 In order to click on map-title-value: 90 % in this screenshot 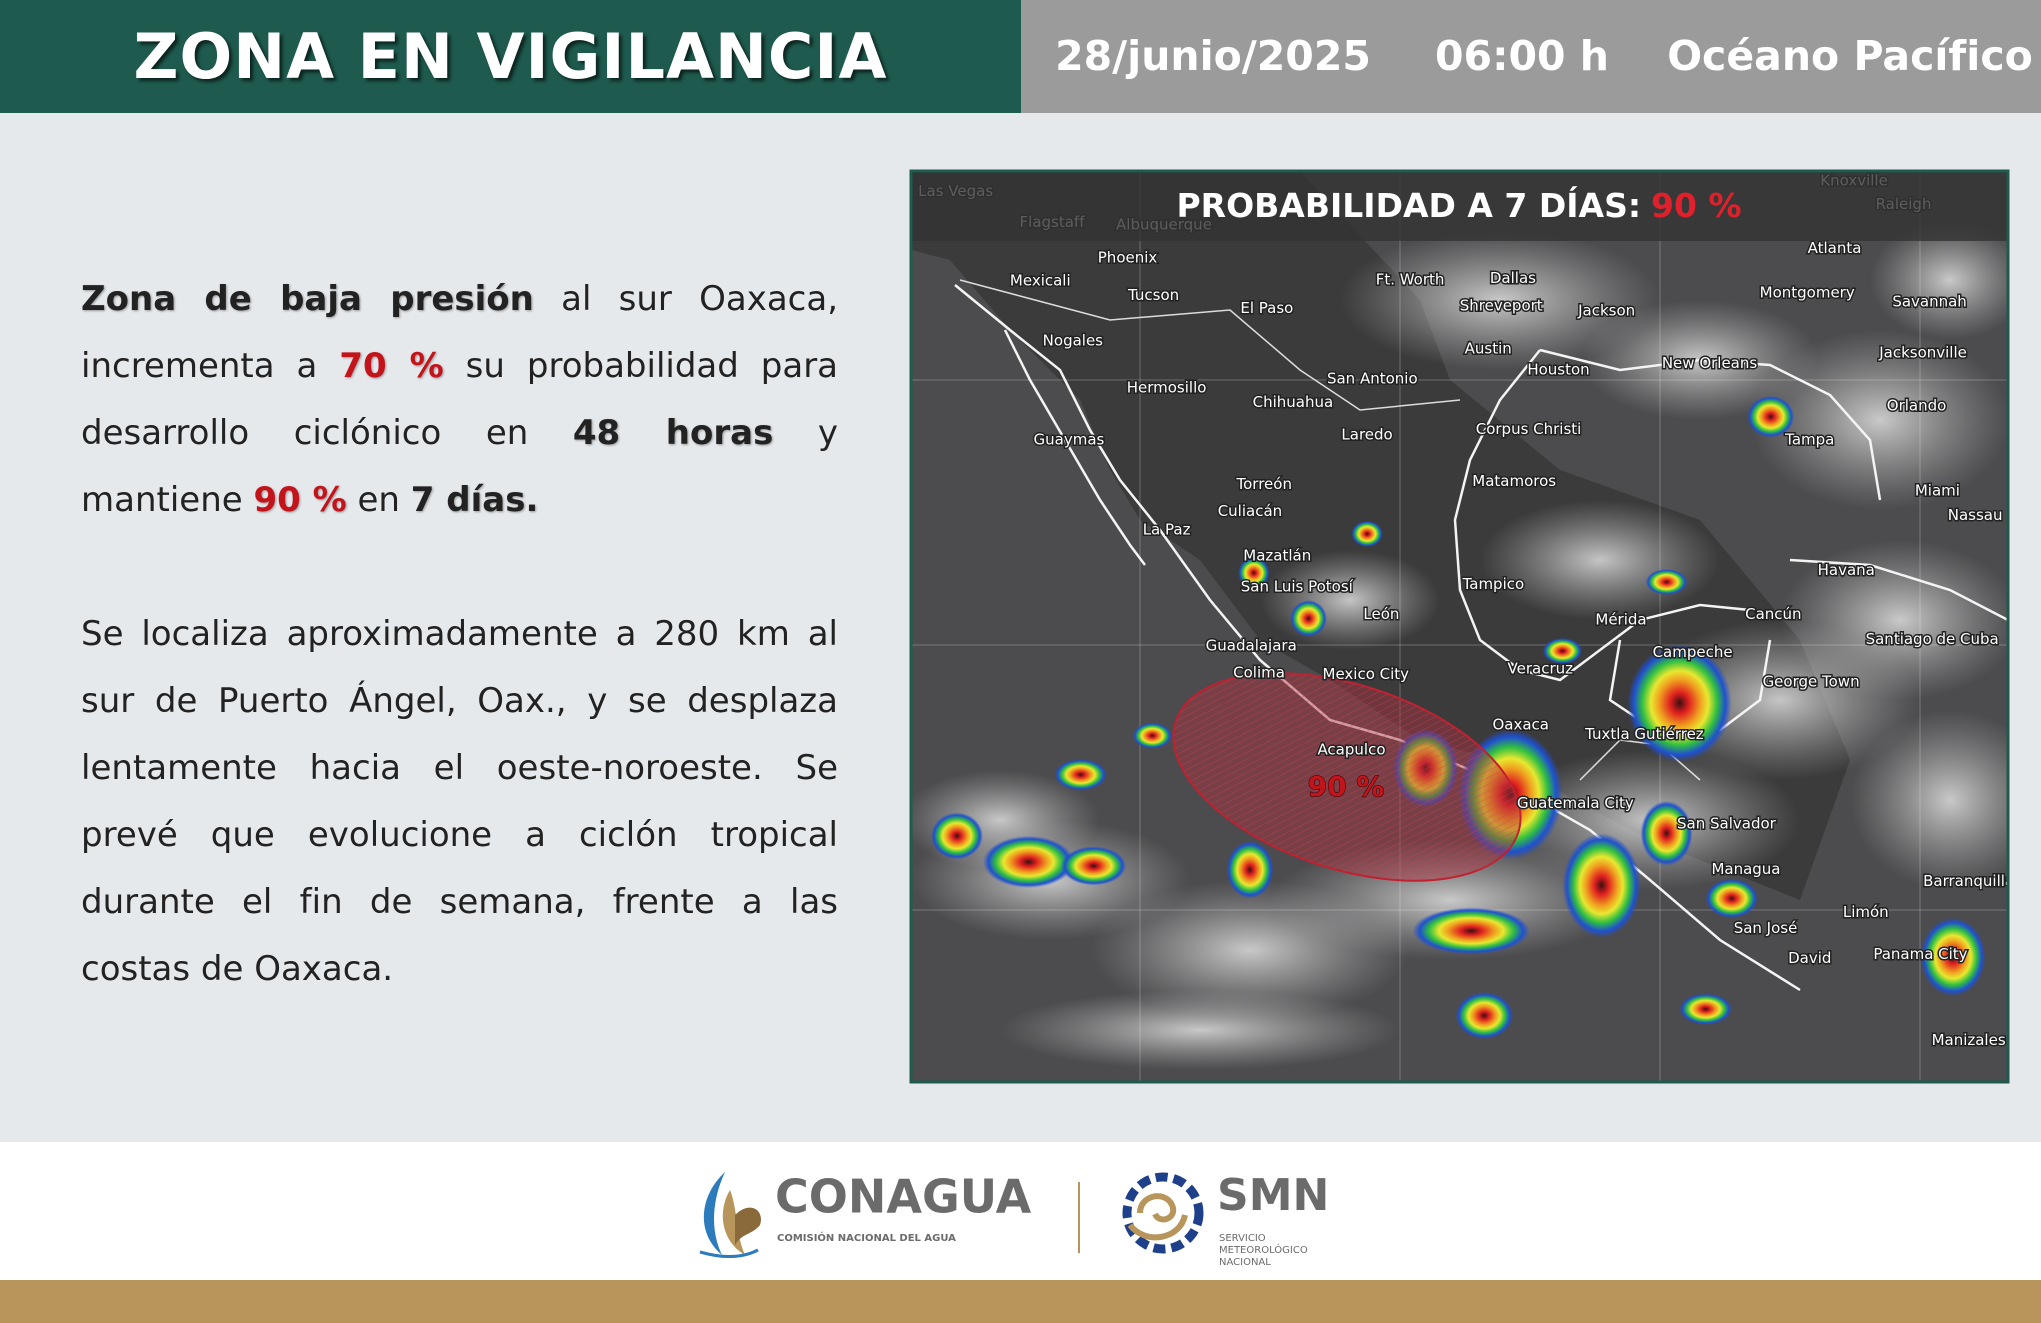, I will do `click(1696, 205)`.